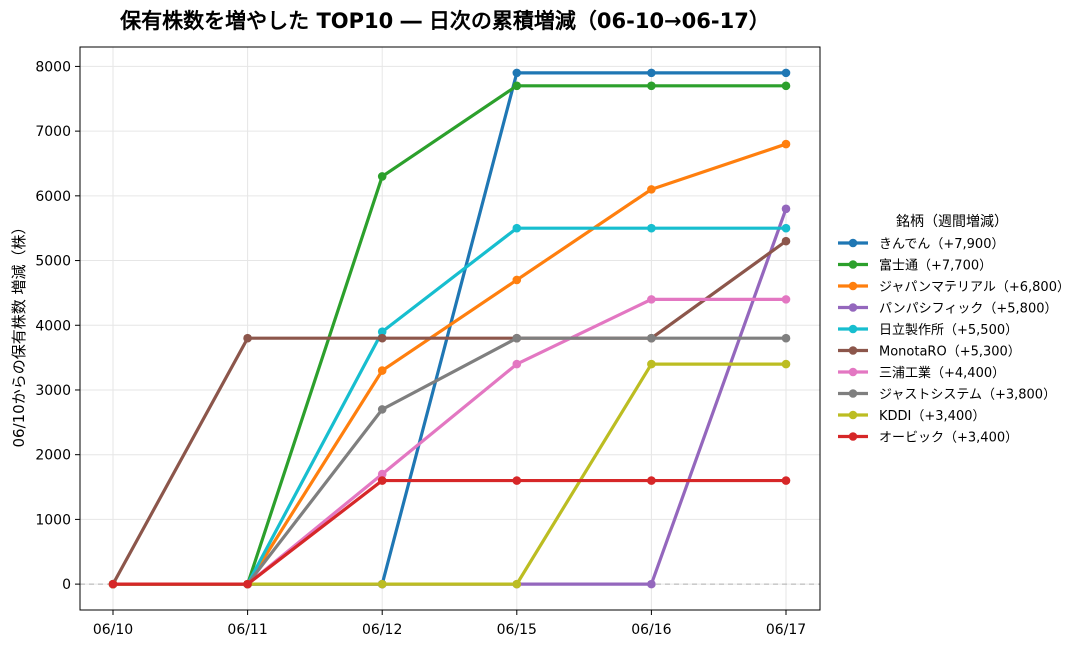 The width and height of the screenshot is (1087, 649). I want to click on legend-label: ジャパンマテリアル（+6,800）, so click(974, 287).